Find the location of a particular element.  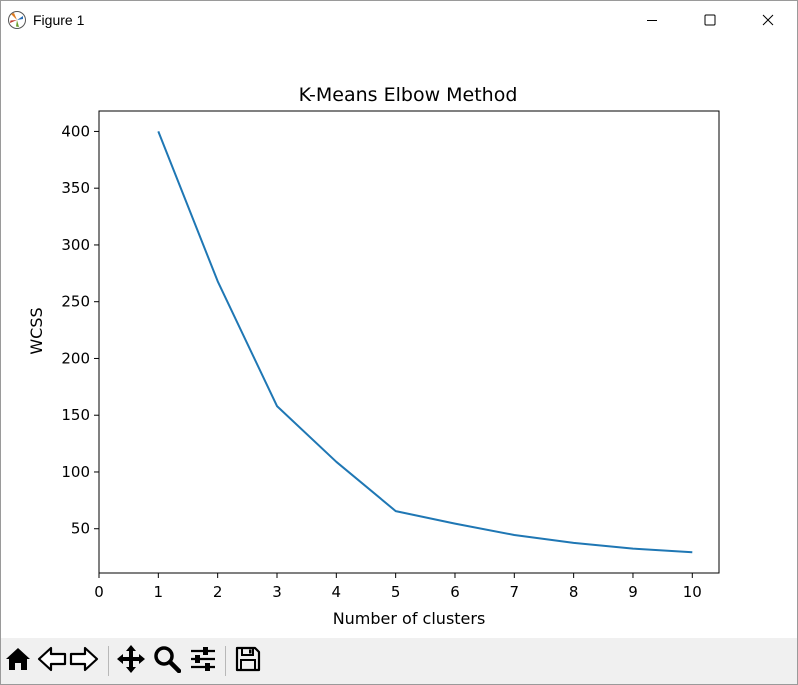

home-button is located at coordinates (18, 661).